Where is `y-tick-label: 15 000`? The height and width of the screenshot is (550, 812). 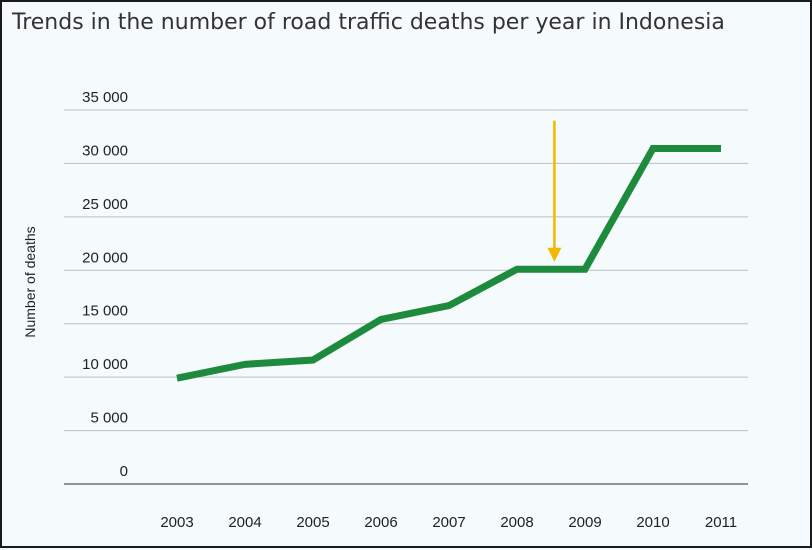
y-tick-label: 15 000 is located at coordinates (105, 311).